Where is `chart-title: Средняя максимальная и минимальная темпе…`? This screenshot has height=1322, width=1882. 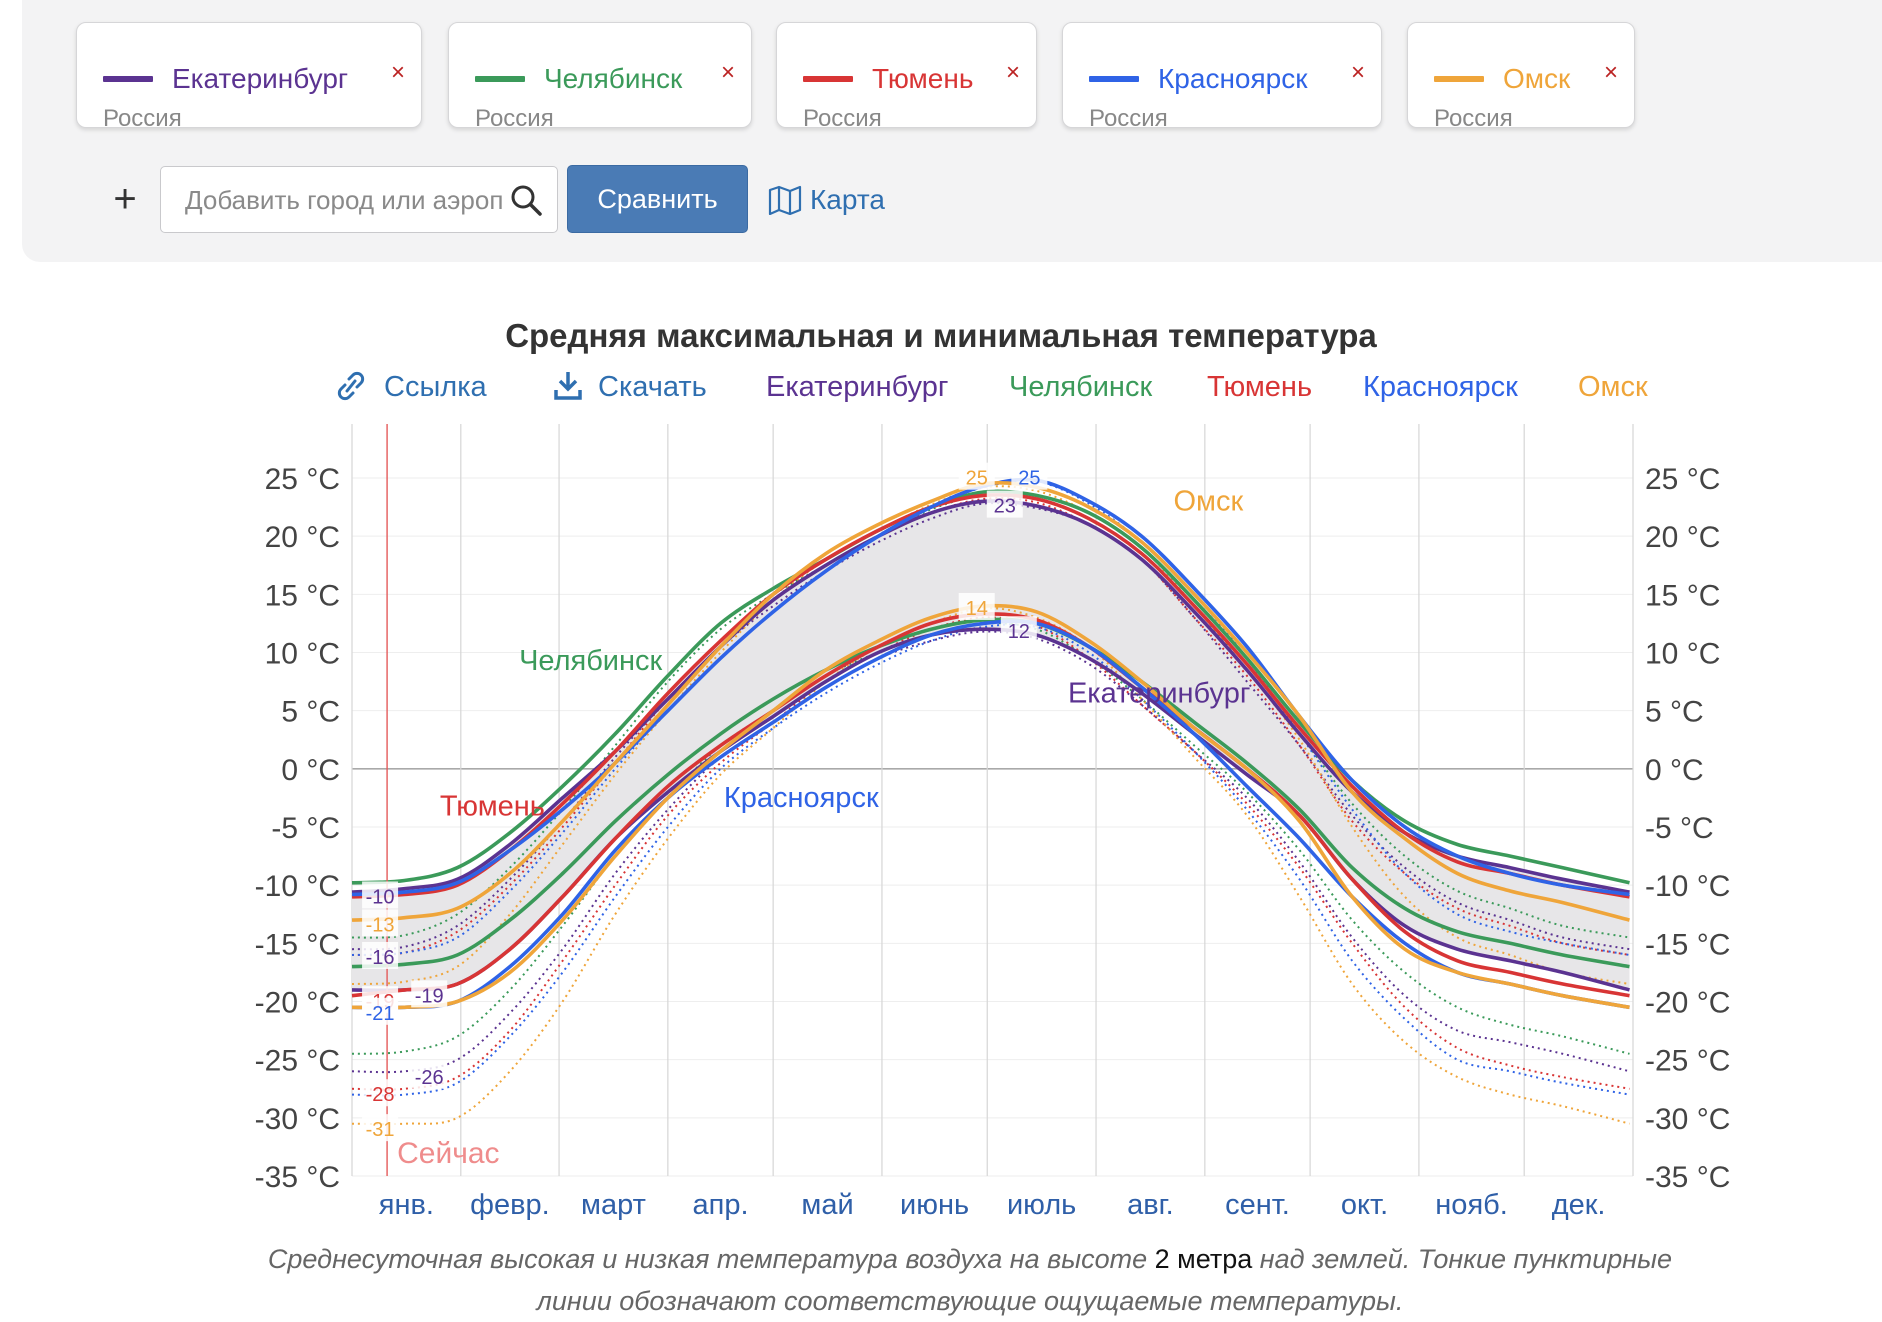 chart-title: Средняя максимальная и минимальная темпе… is located at coordinates (941, 335).